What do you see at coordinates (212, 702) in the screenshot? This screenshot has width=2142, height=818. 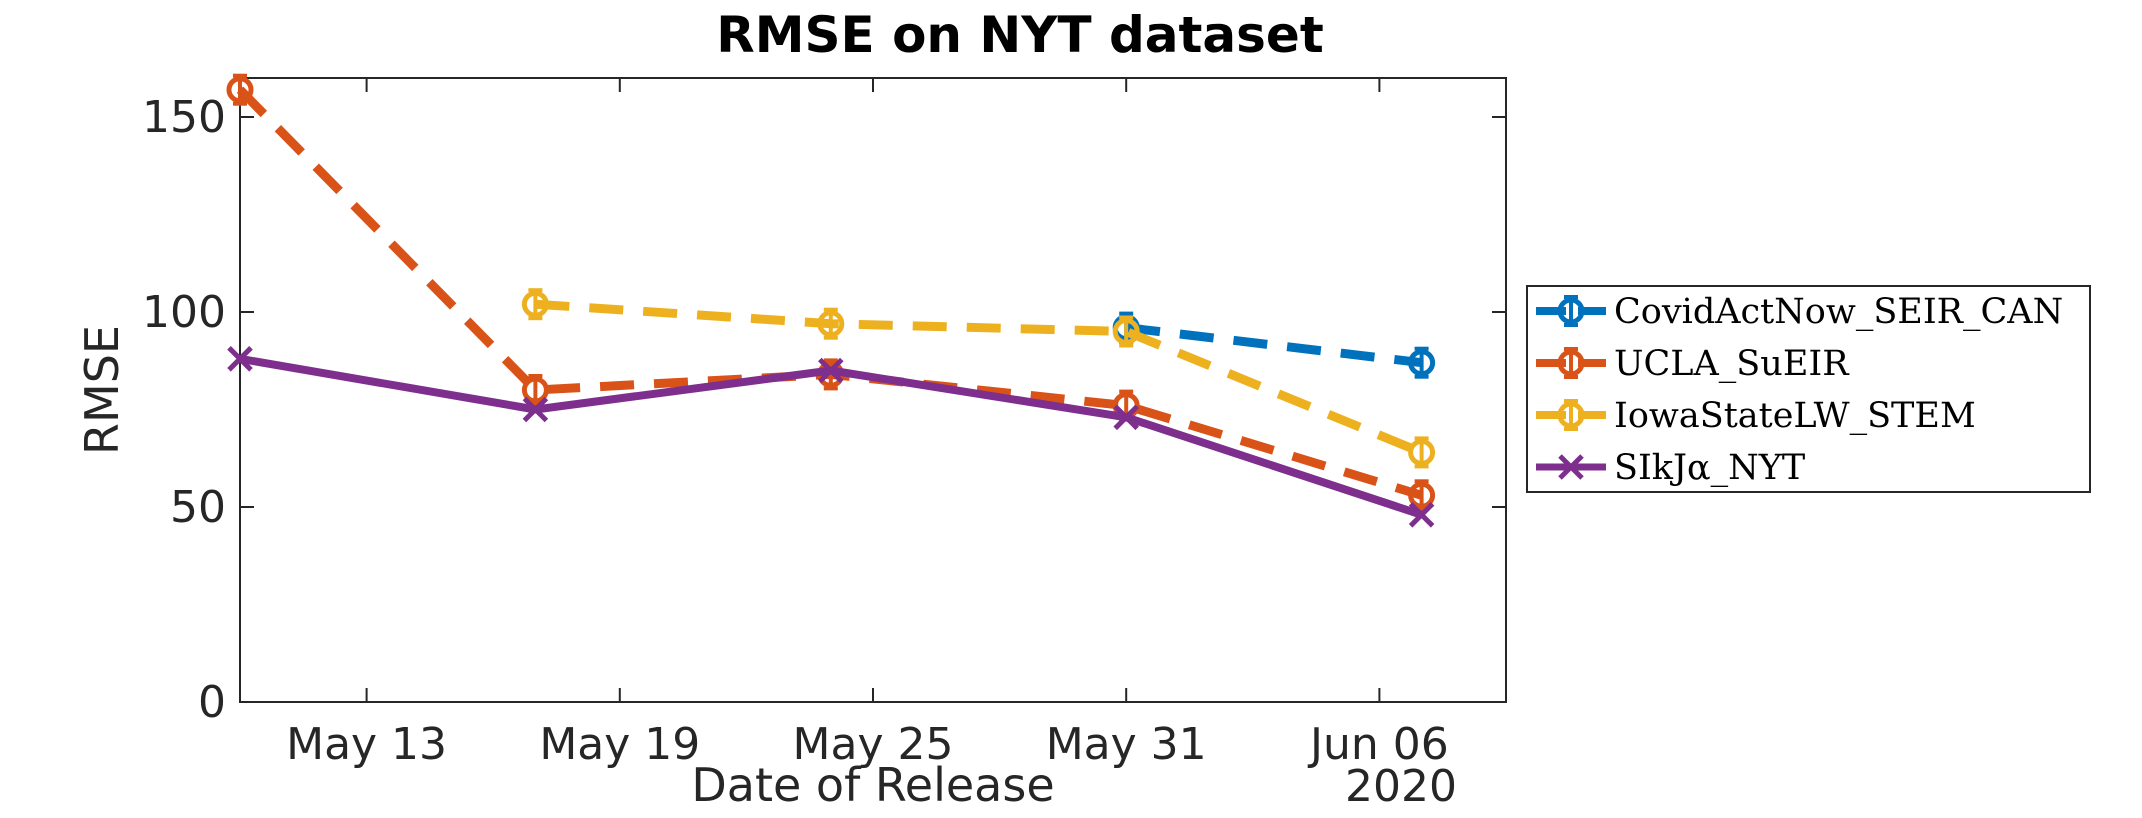 I see `y-tick-label: 0` at bounding box center [212, 702].